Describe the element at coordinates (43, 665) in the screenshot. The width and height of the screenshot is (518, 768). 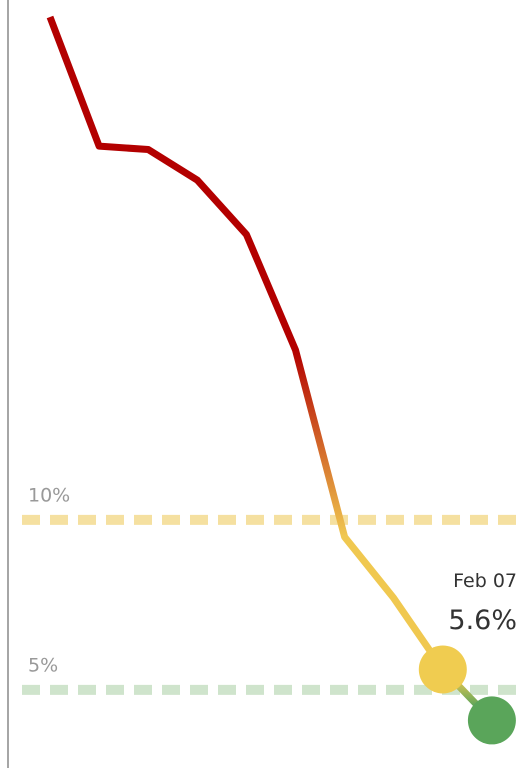
I see `reference-label: 5%` at that location.